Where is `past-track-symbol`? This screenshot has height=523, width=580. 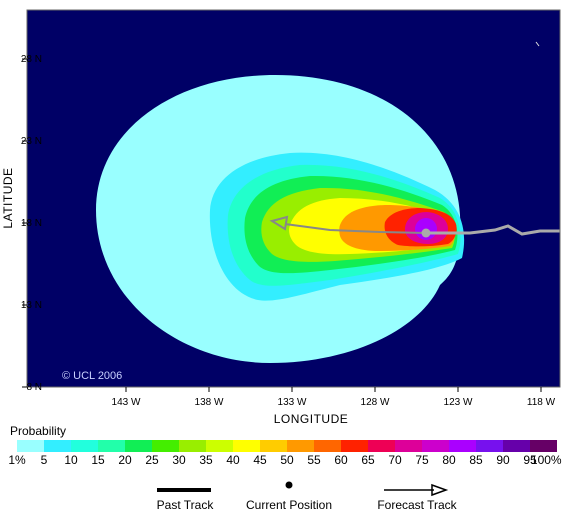 past-track-symbol is located at coordinates (184, 490).